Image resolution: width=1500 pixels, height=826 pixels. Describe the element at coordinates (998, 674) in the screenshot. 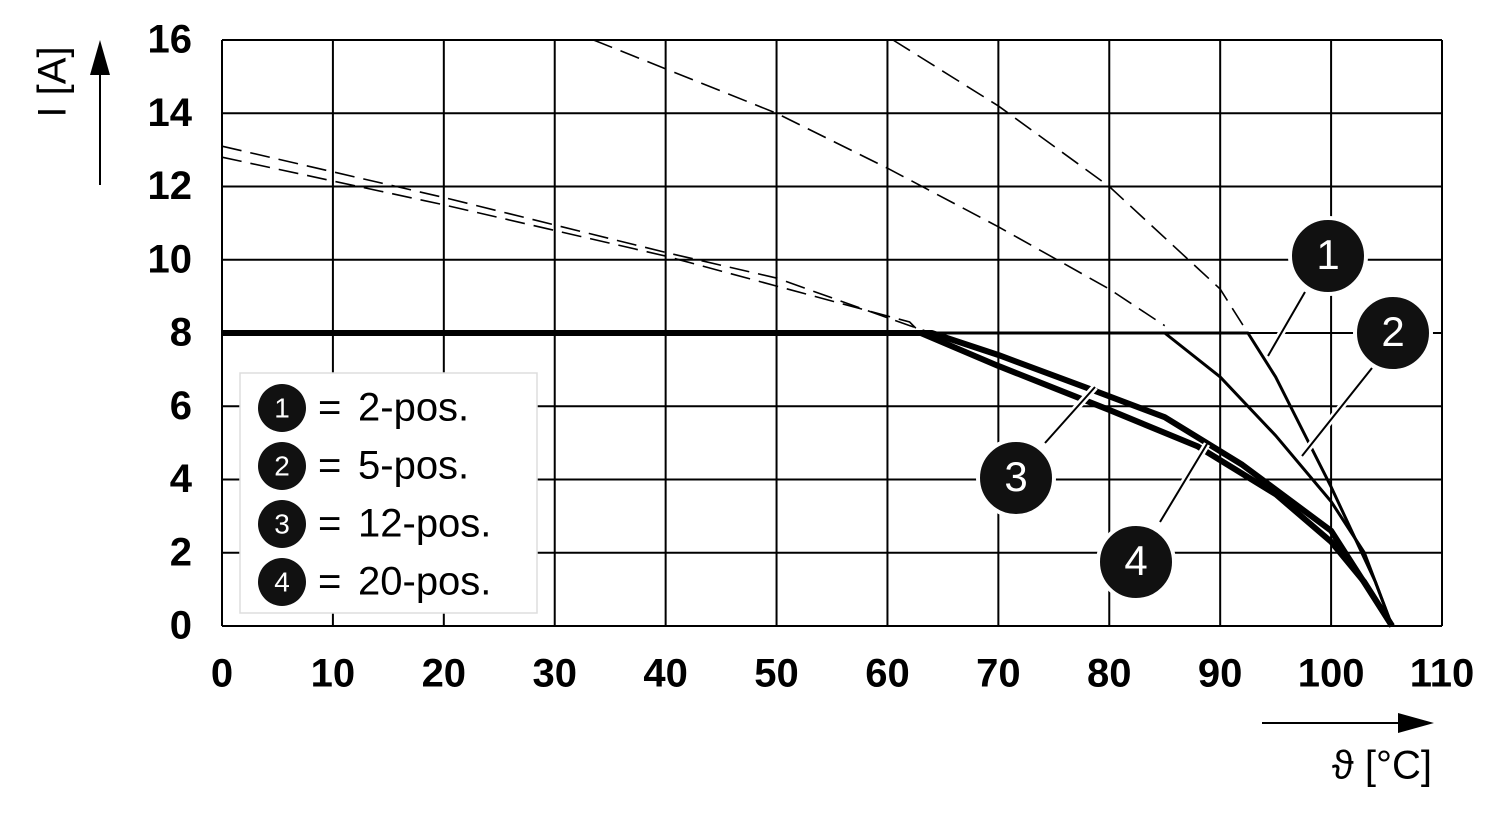

I see `x-tick-label: 70` at that location.